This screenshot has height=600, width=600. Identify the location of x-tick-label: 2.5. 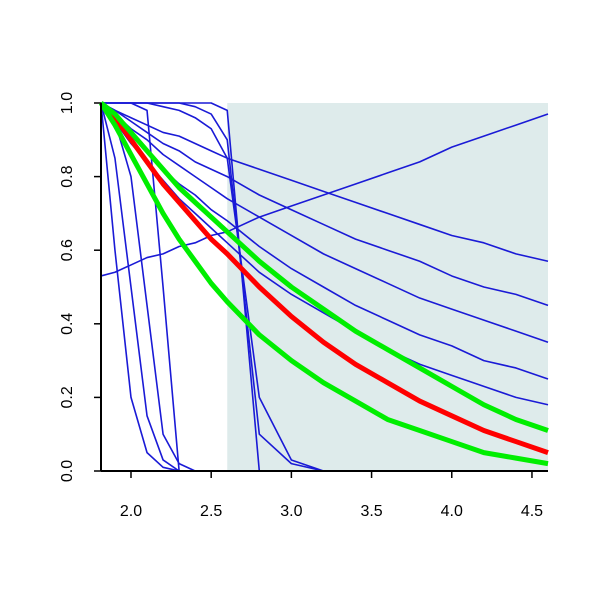
(211, 511).